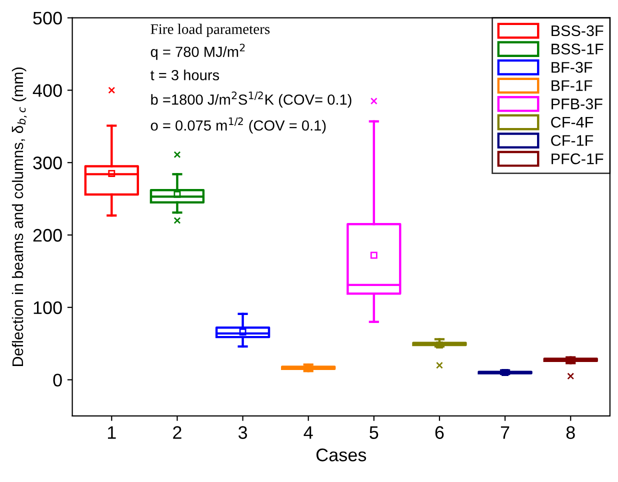  I want to click on x-axis-title: Cases, so click(341, 455).